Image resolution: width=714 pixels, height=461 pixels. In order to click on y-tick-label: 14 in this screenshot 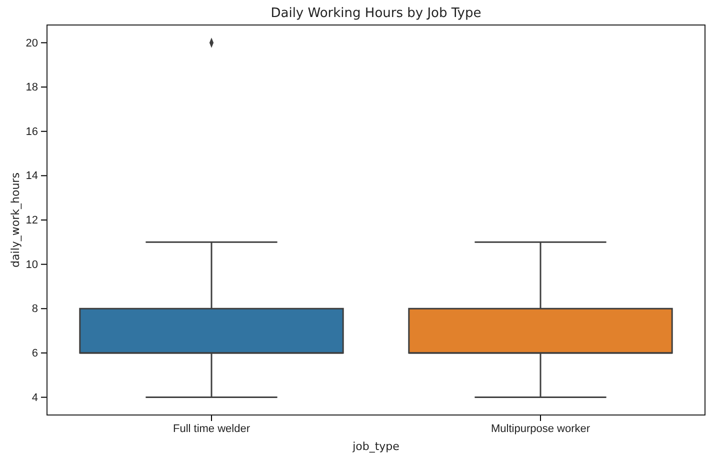, I will do `click(32, 176)`.